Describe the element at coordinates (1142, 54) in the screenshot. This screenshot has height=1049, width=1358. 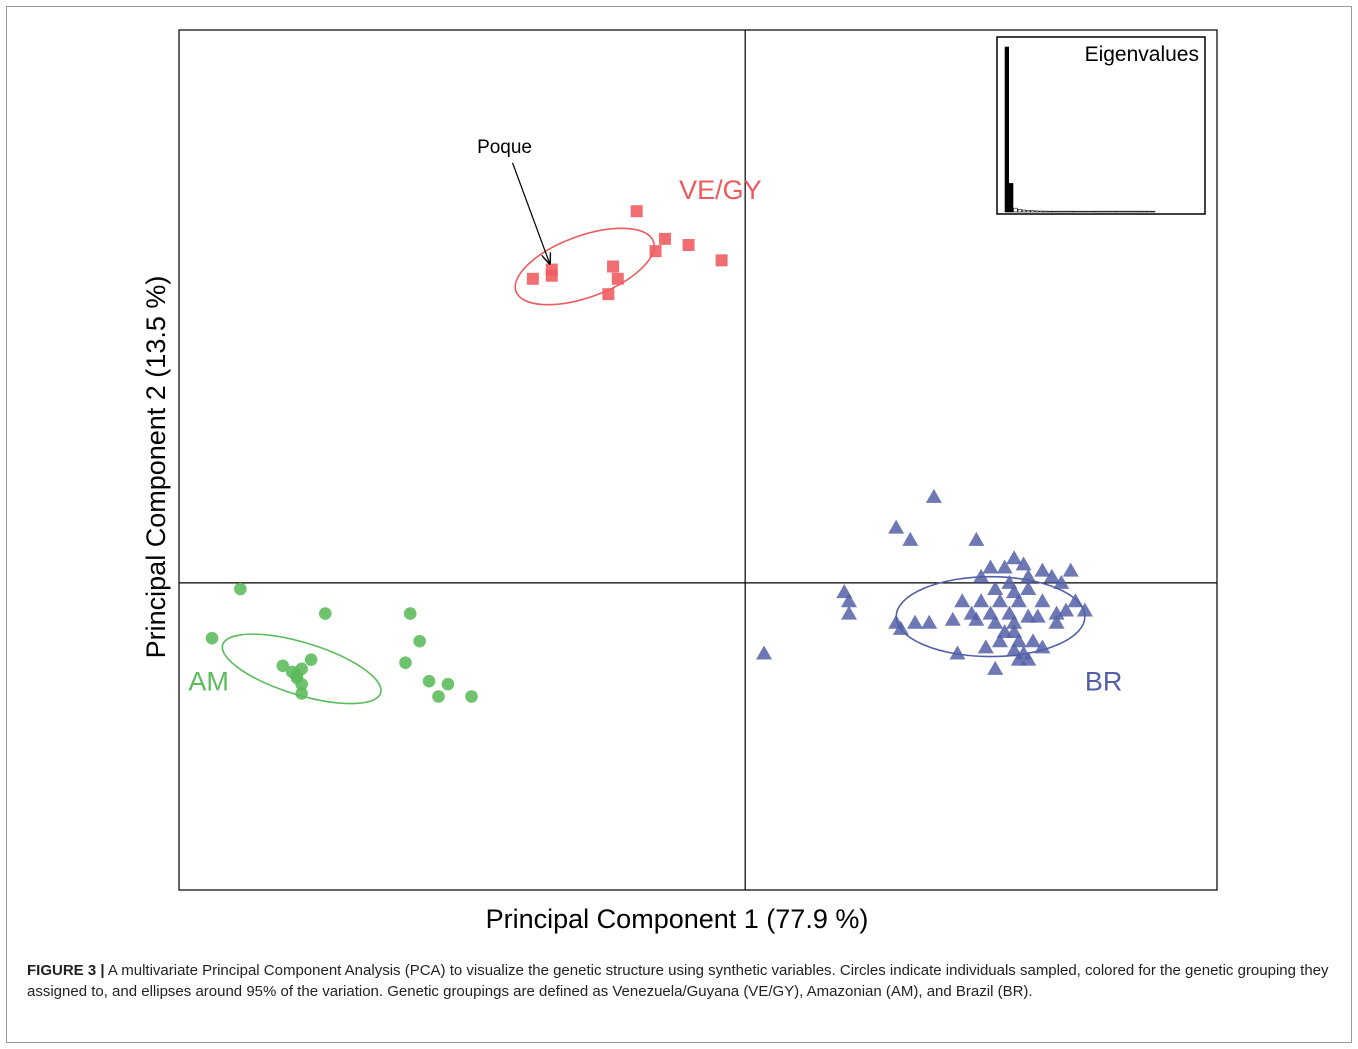
I see `inset-title: Eigenvalues` at that location.